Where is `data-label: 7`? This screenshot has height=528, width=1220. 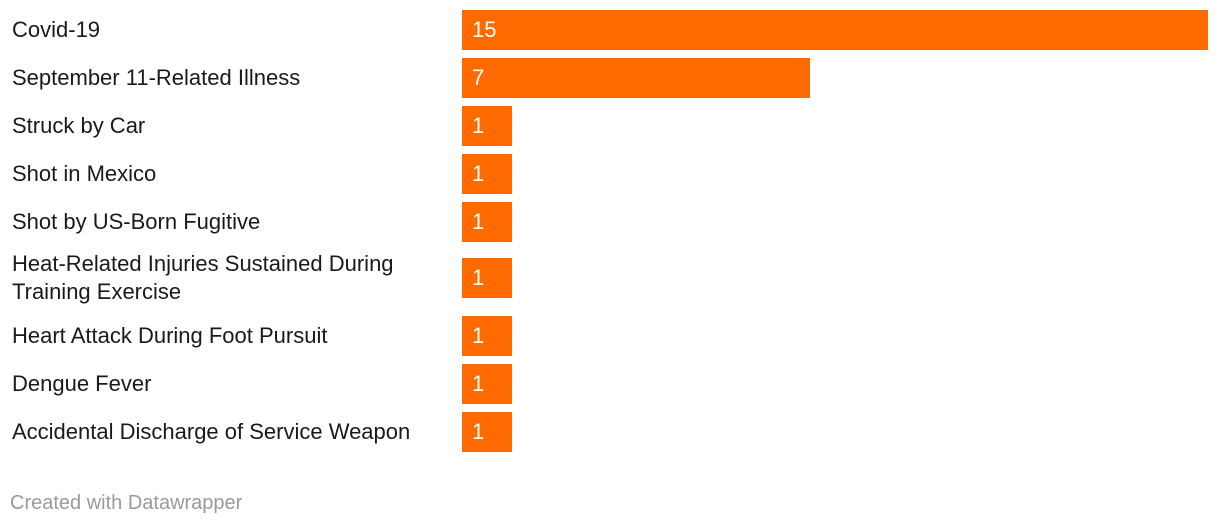
data-label: 7 is located at coordinates (478, 77).